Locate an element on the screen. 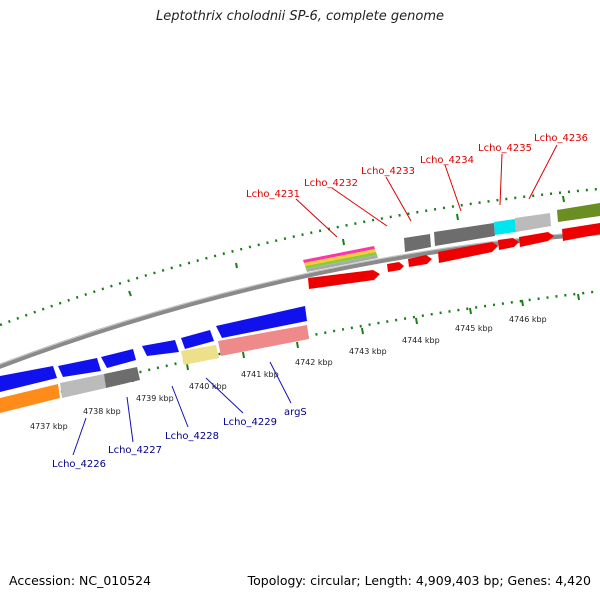 This screenshot has width=600, height=600. reverse-genes is located at coordinates (153, 349).